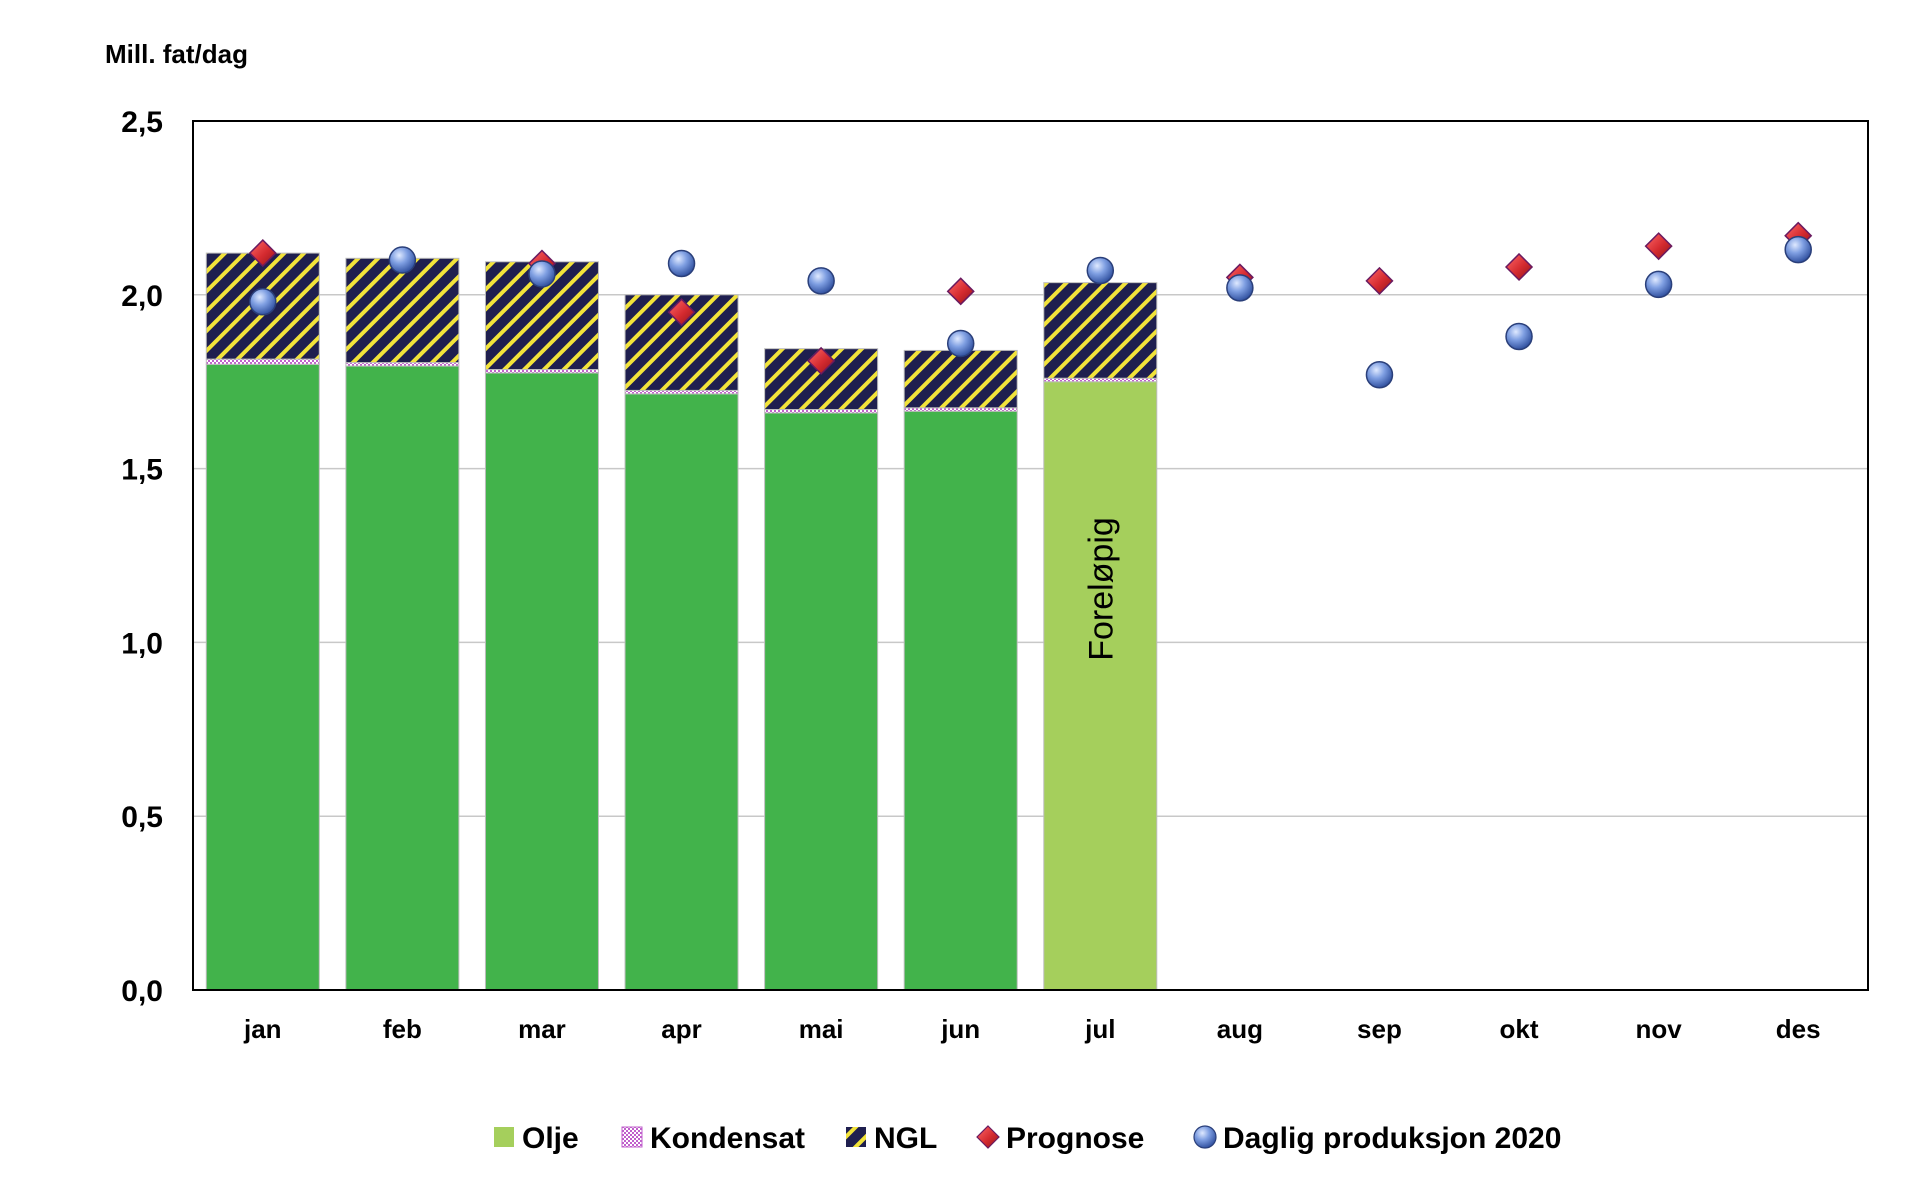  I want to click on bar-kondensat-jan, so click(262, 361).